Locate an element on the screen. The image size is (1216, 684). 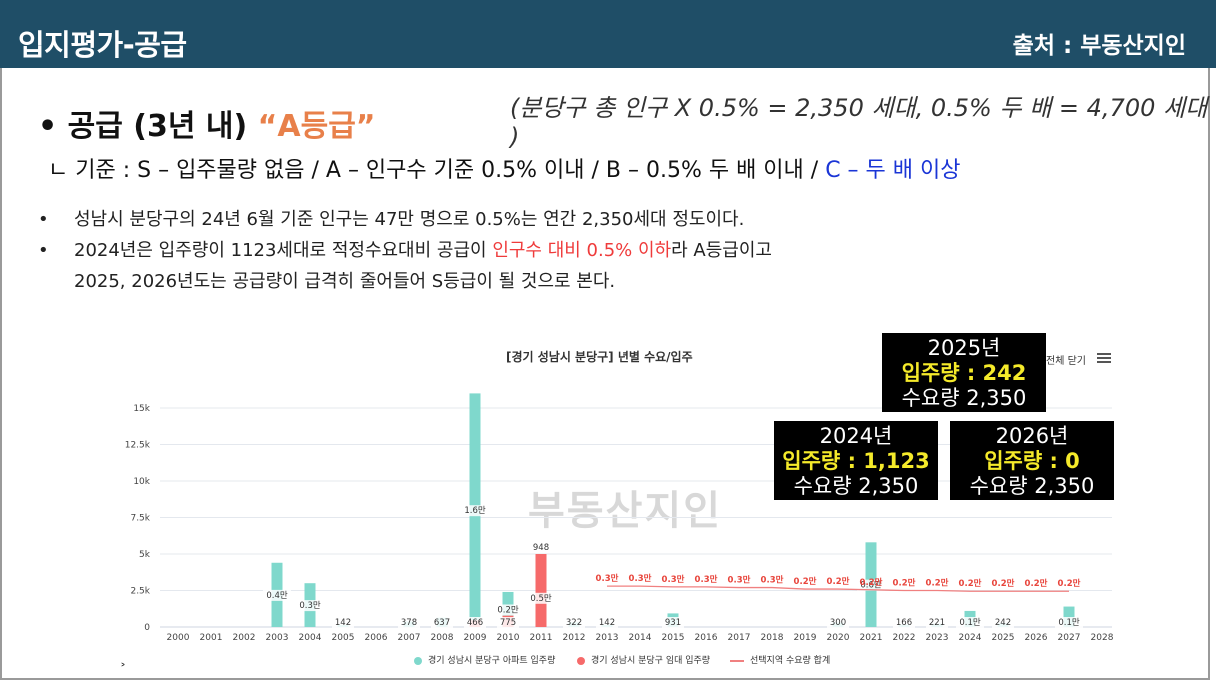
bullet-2-pre: 2024년은 입주량이 1123세대로 적정수요대비 공급이 is located at coordinates (283, 250).